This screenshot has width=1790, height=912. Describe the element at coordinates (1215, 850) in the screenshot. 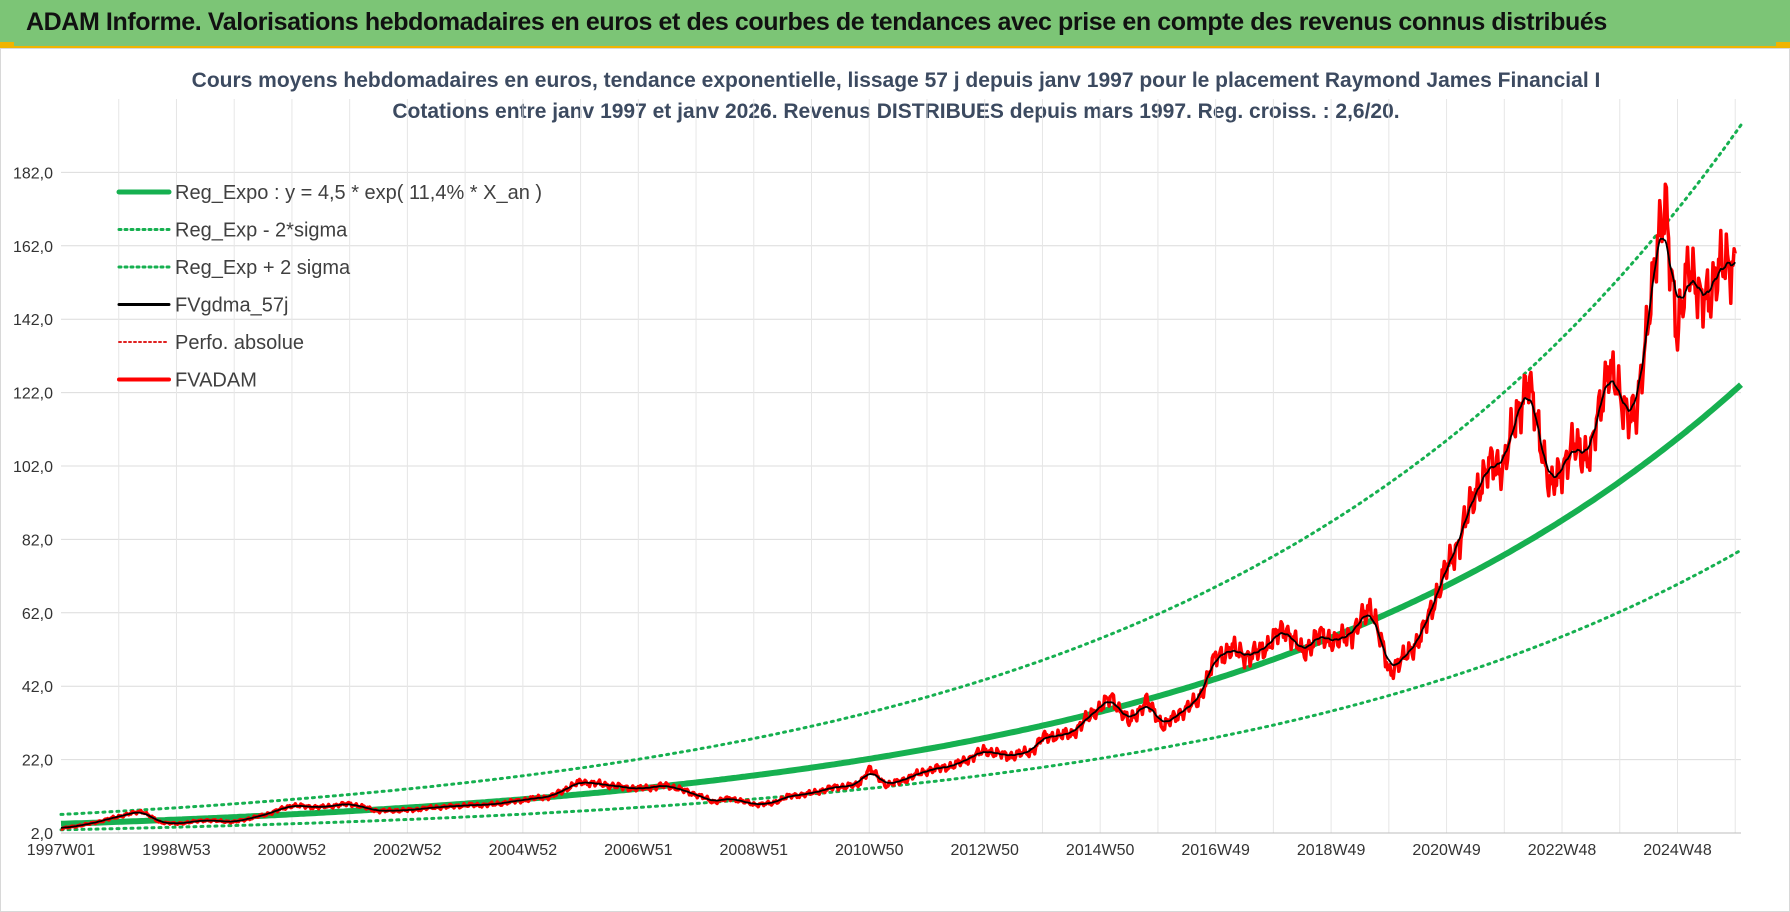

I see `x-tick-label: 2016W49` at that location.